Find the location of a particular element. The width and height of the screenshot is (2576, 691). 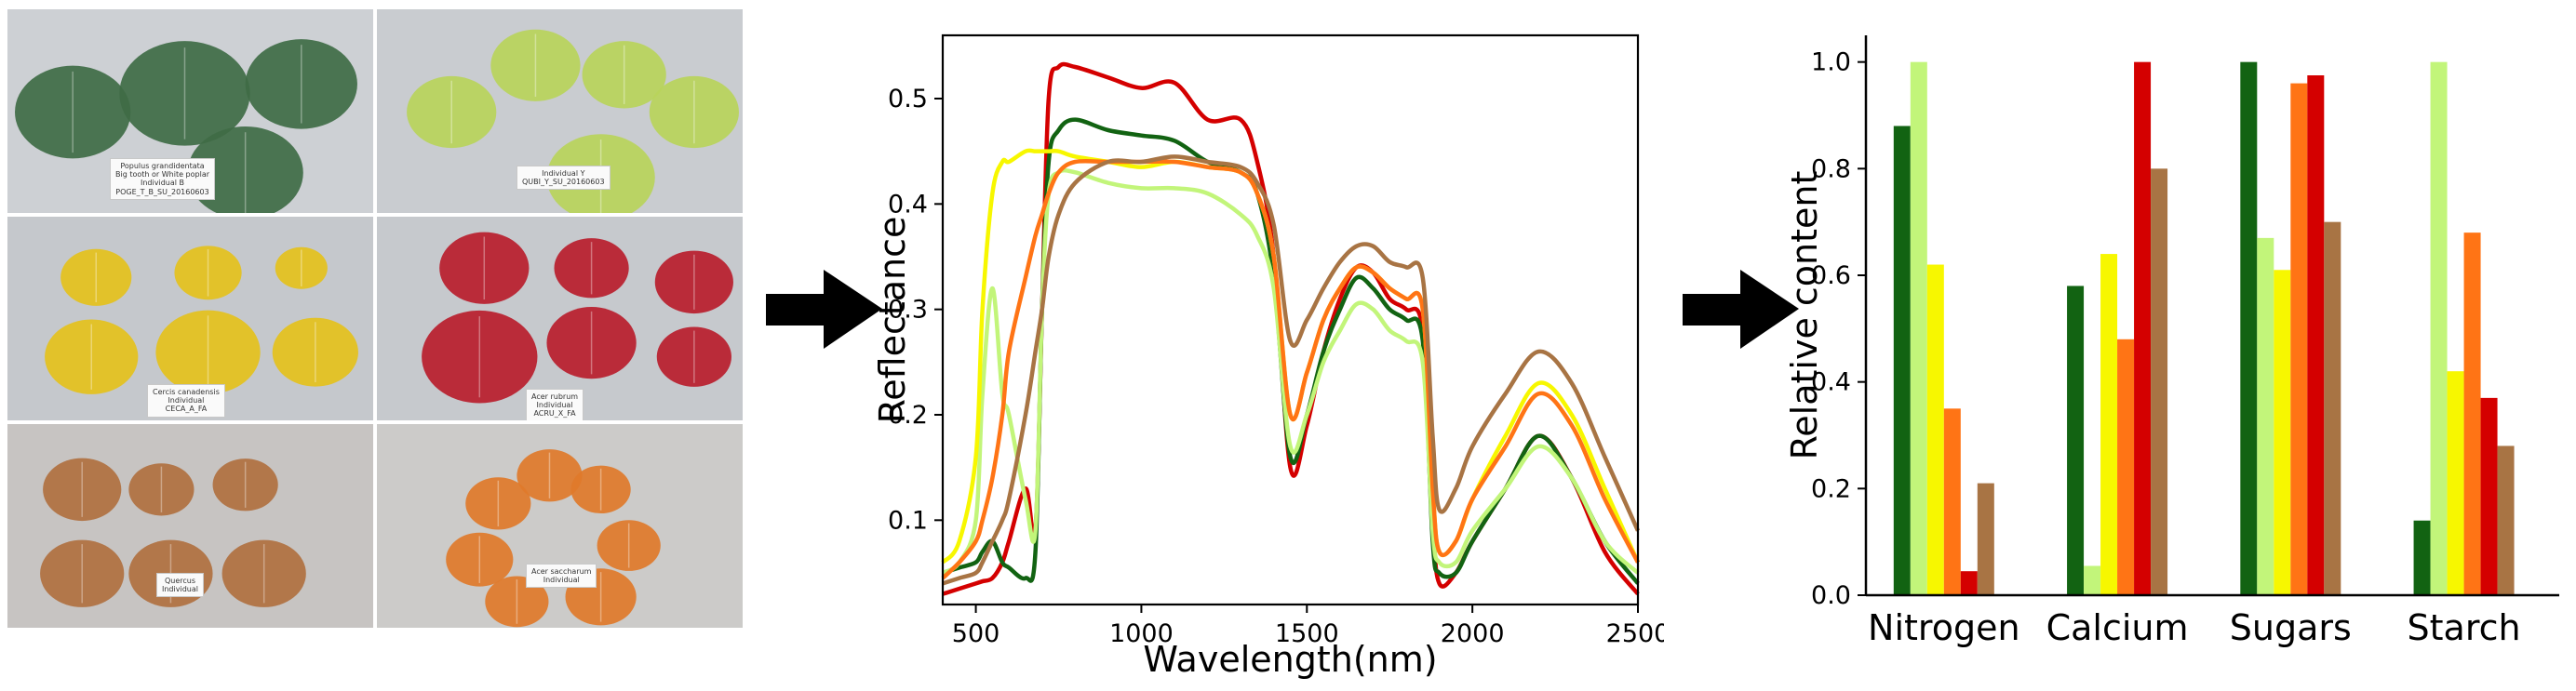

specimen-label: Acer rubrum Individual ACRU_X_FA is located at coordinates (555, 405).